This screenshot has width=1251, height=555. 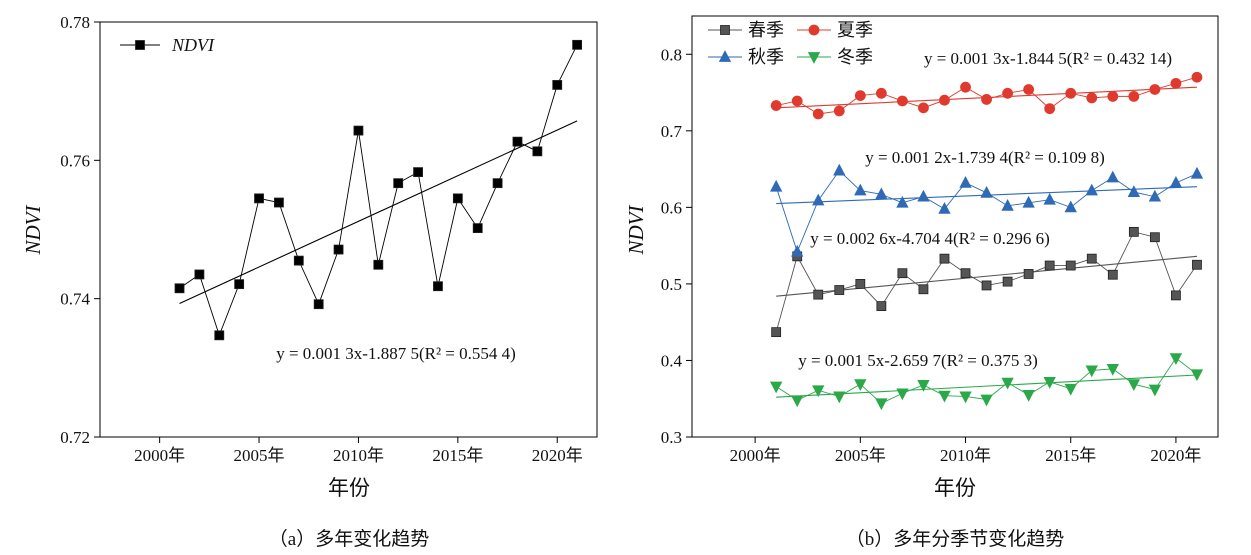 I want to click on caption-a: （a）多年变化趋势, so click(x=349, y=539).